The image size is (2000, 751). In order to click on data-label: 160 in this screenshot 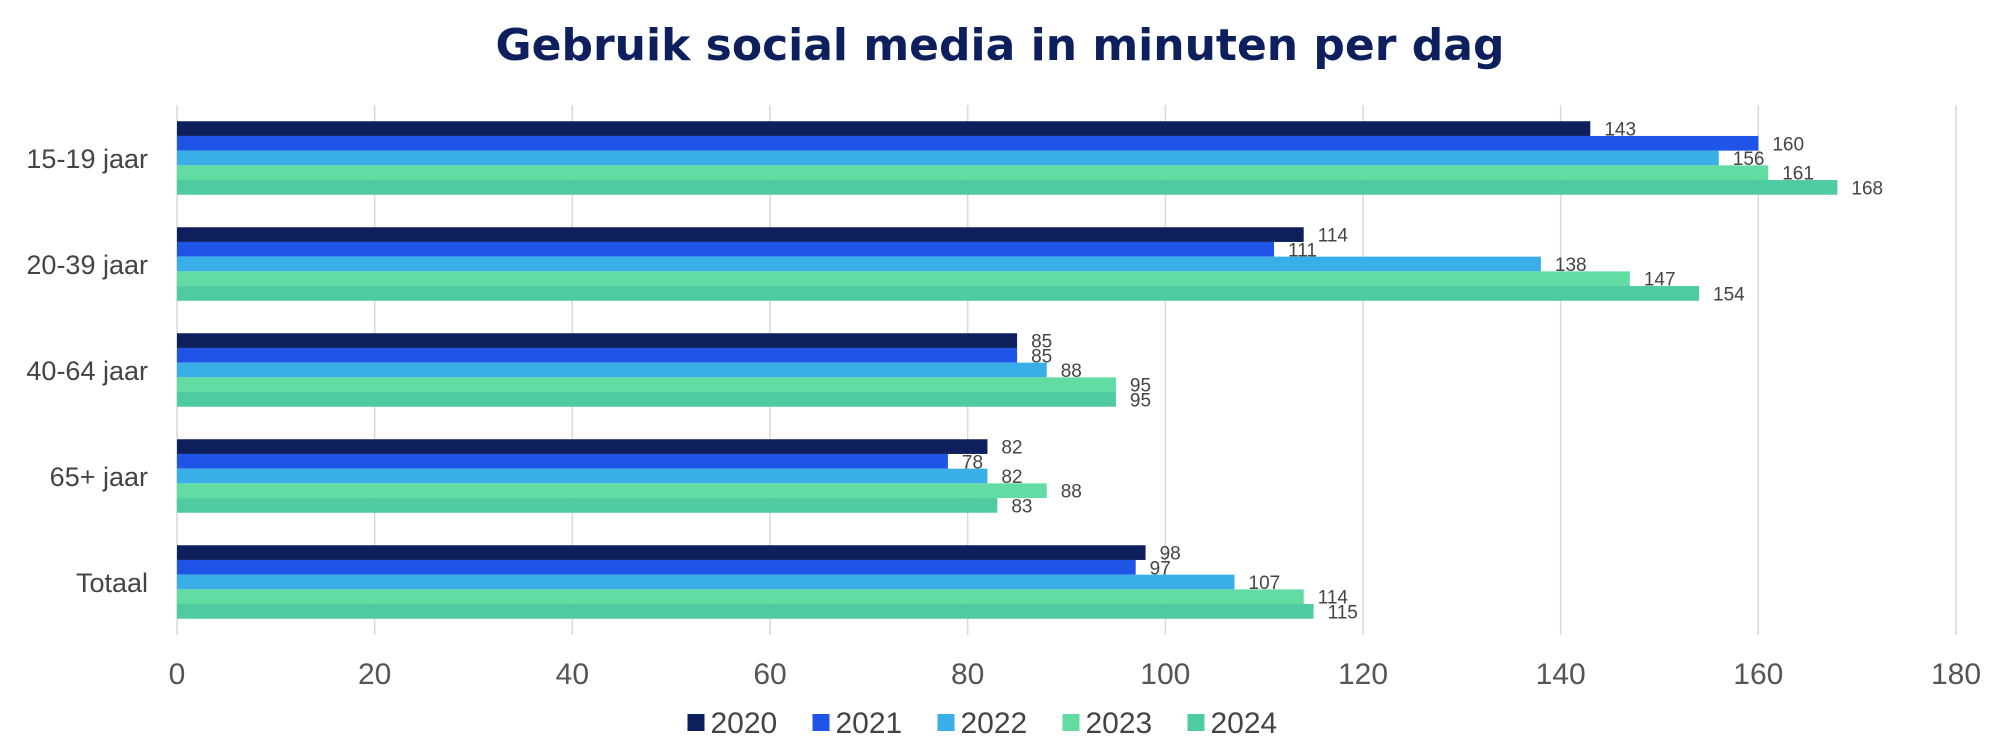, I will do `click(1788, 144)`.